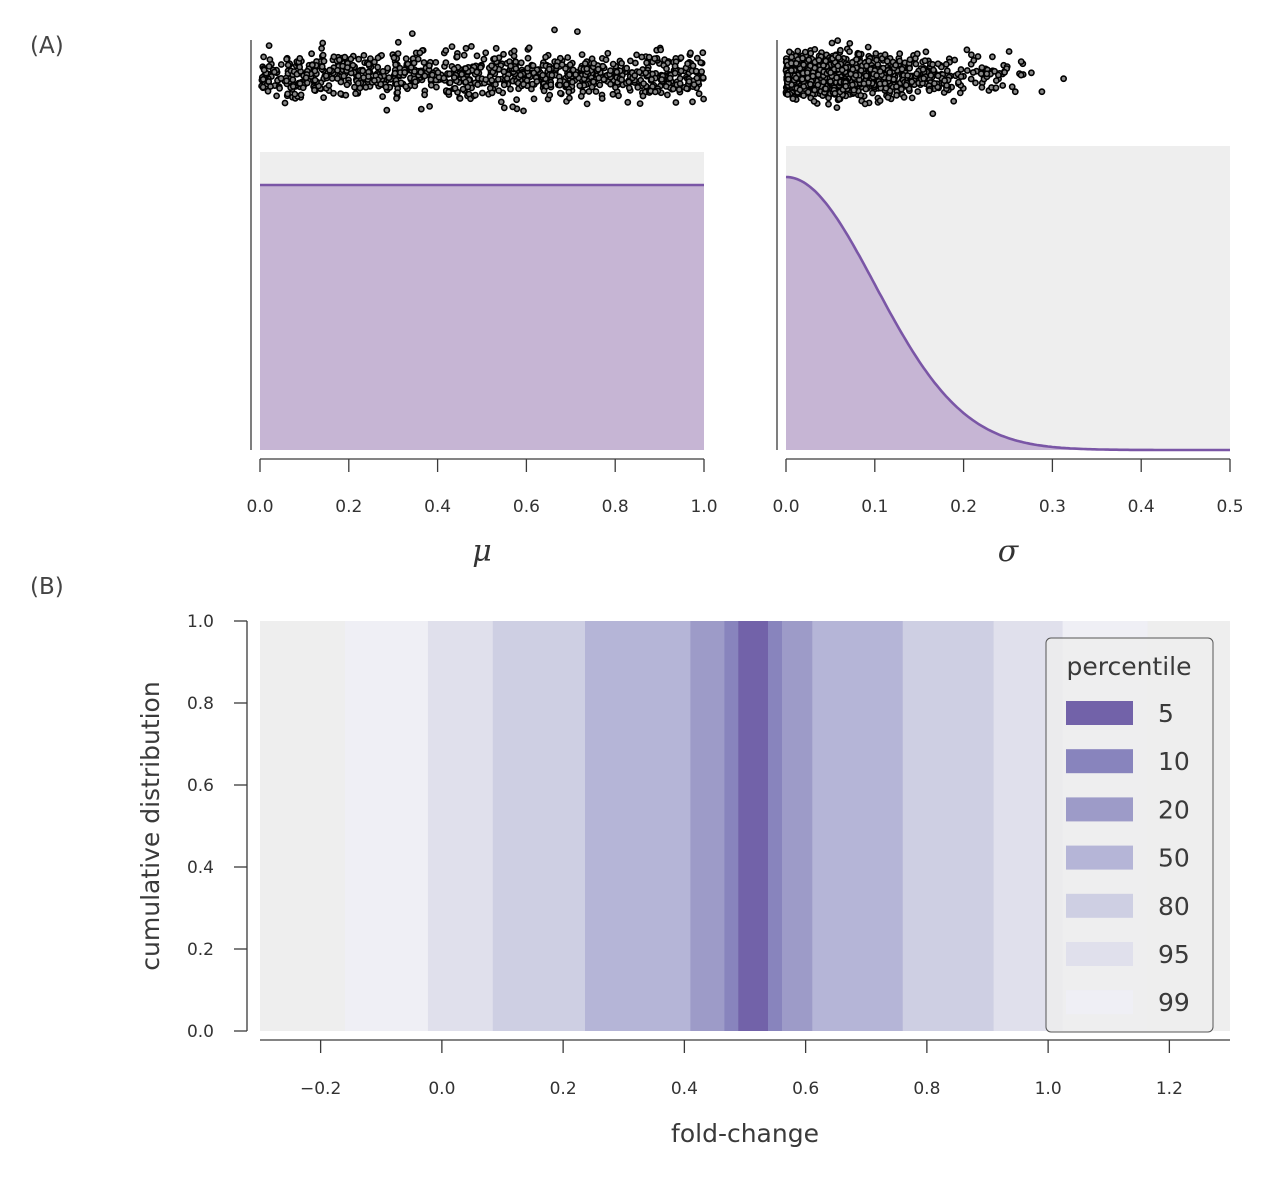  What do you see at coordinates (482, 317) in the screenshot?
I see `mu-density-fill` at bounding box center [482, 317].